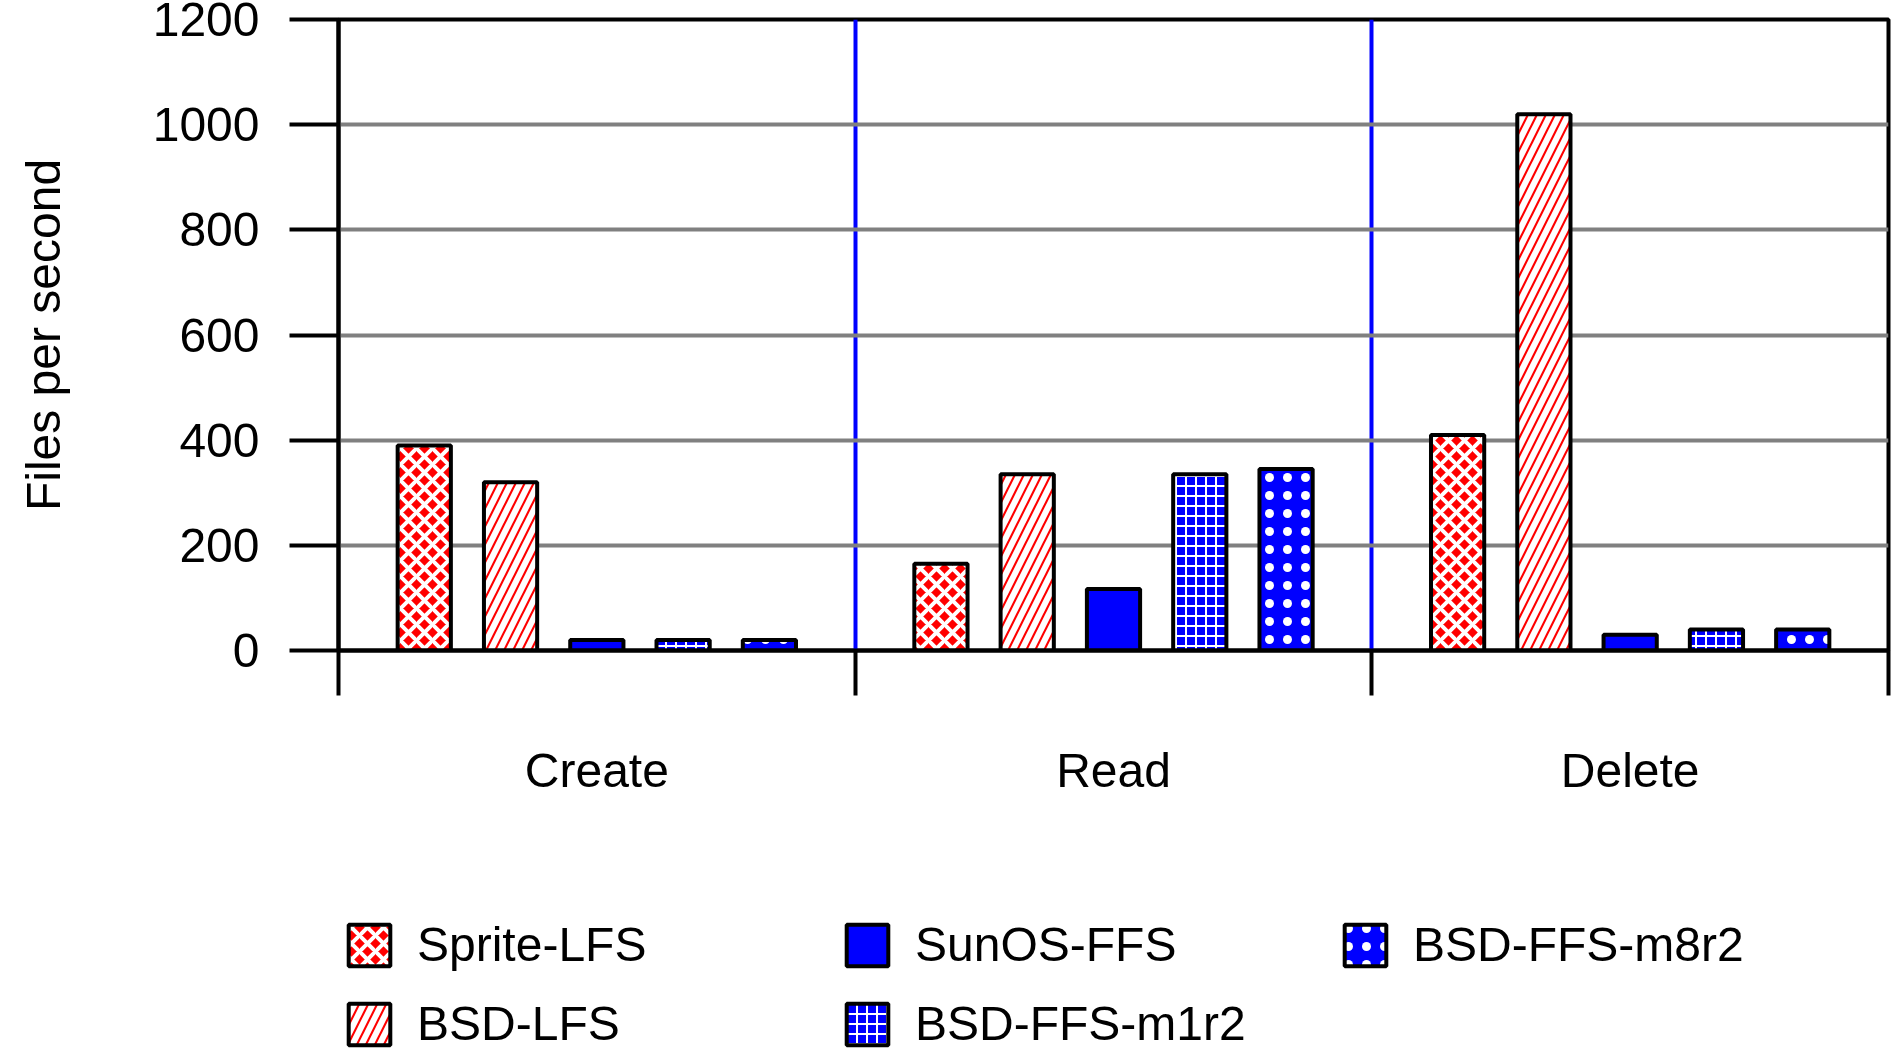  Describe the element at coordinates (1081, 1023) in the screenshot. I see `legend-label: BSD-FFS-m1r2` at that location.